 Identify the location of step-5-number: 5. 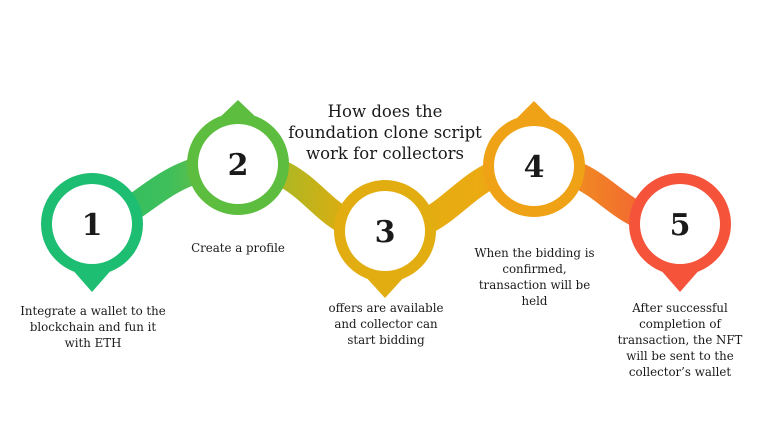
(680, 225).